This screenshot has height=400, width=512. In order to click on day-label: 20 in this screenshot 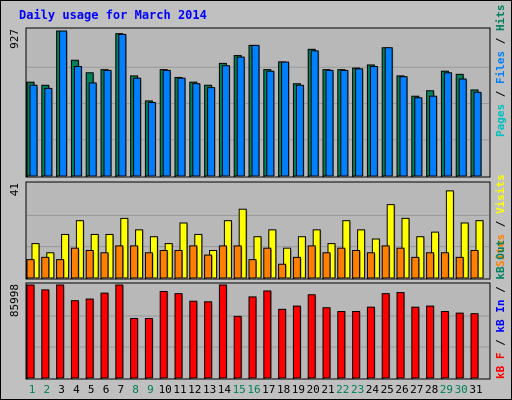, I will do `click(313, 389)`.